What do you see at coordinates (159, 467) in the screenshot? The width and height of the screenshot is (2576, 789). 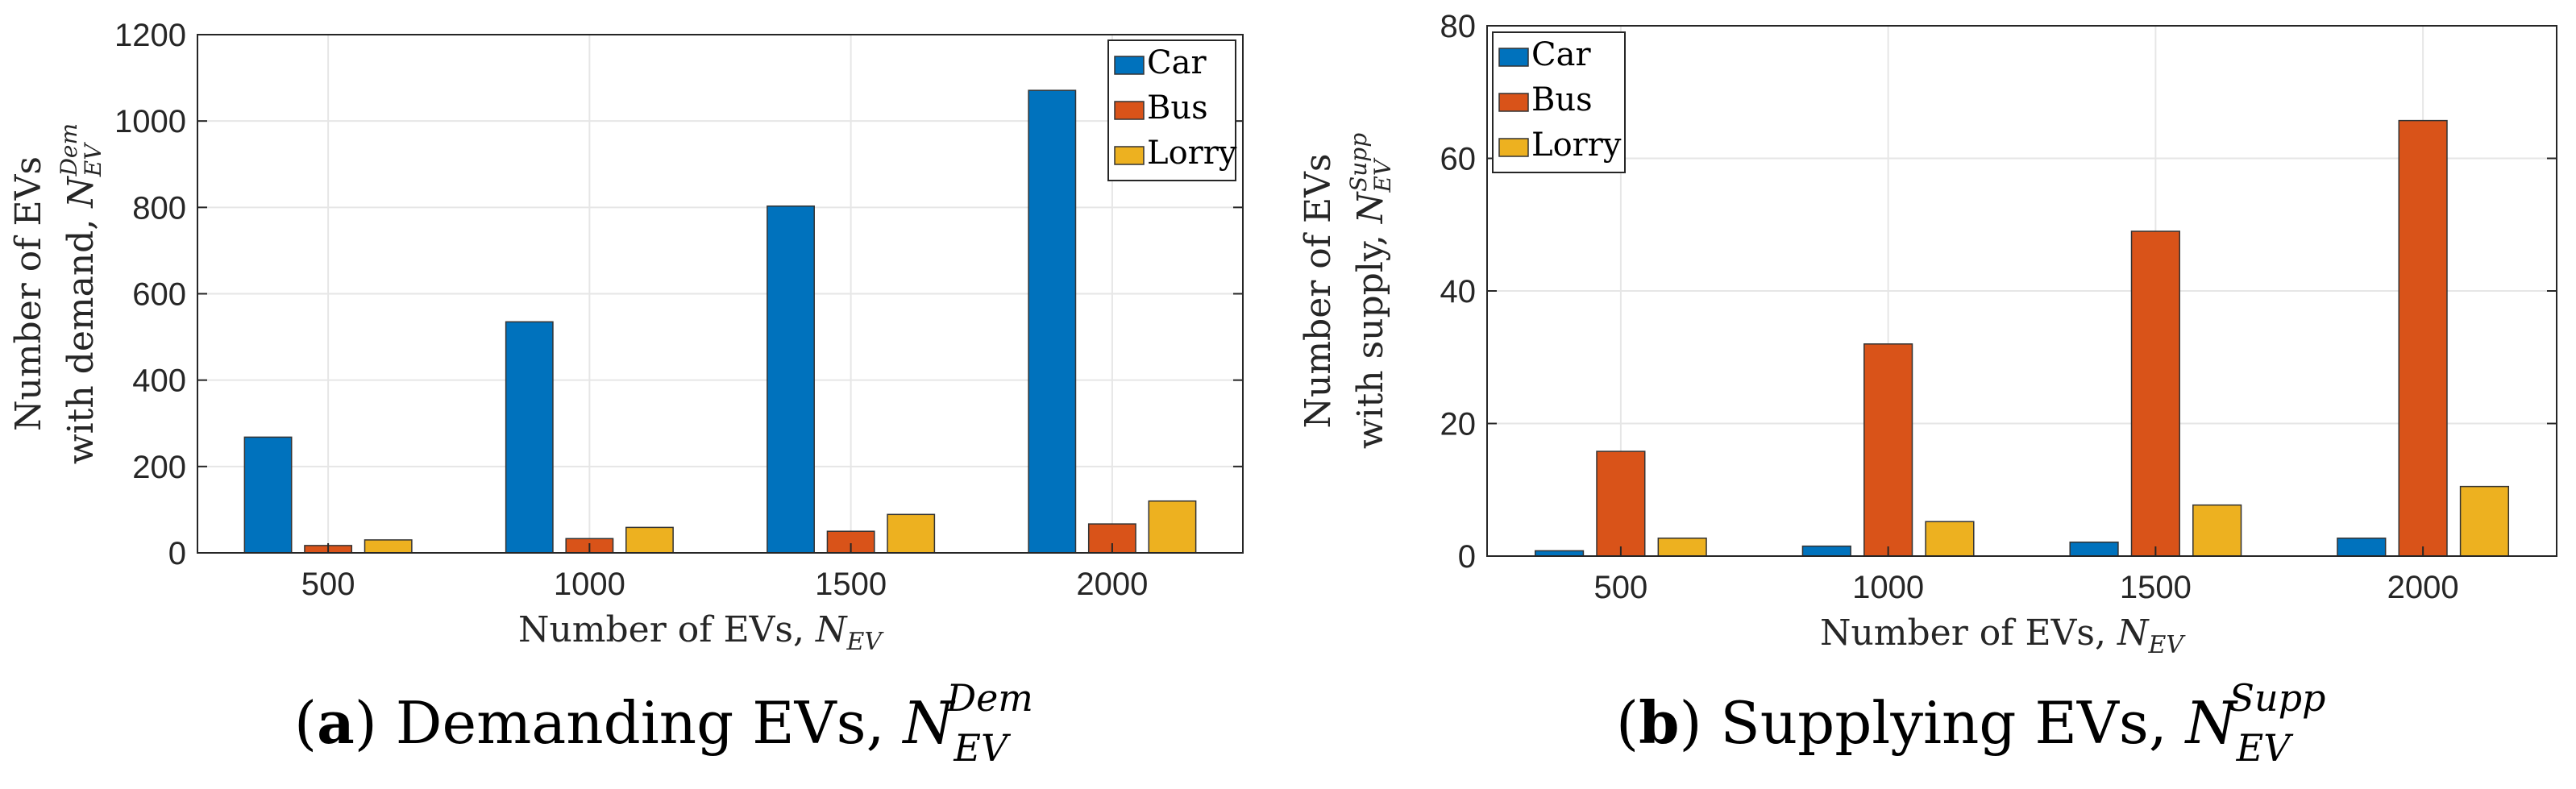 I see `y-tick-label: 200` at bounding box center [159, 467].